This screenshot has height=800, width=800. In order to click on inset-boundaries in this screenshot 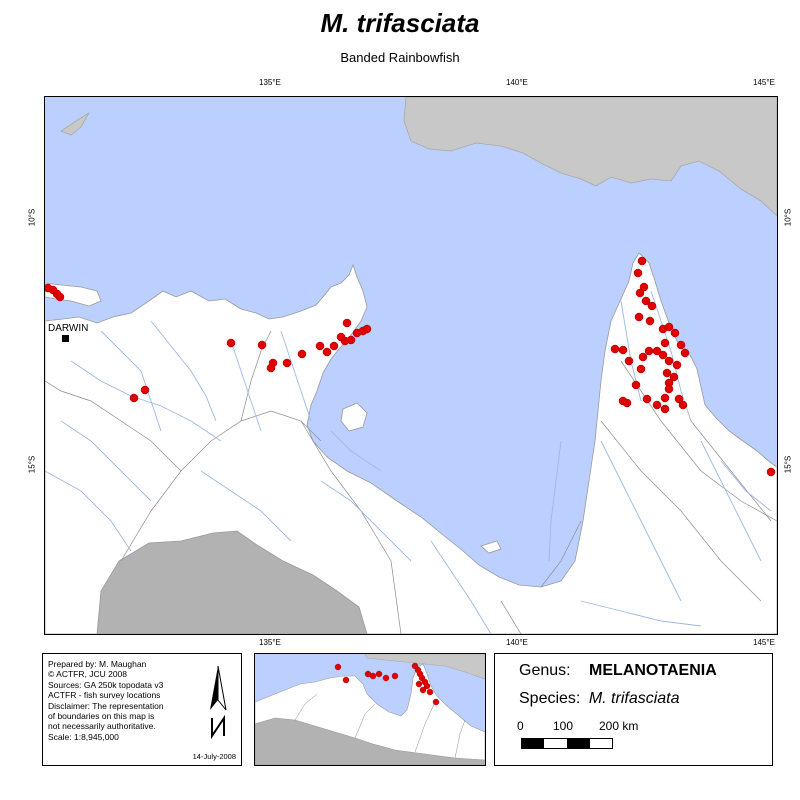, I will do `click(380, 726)`.